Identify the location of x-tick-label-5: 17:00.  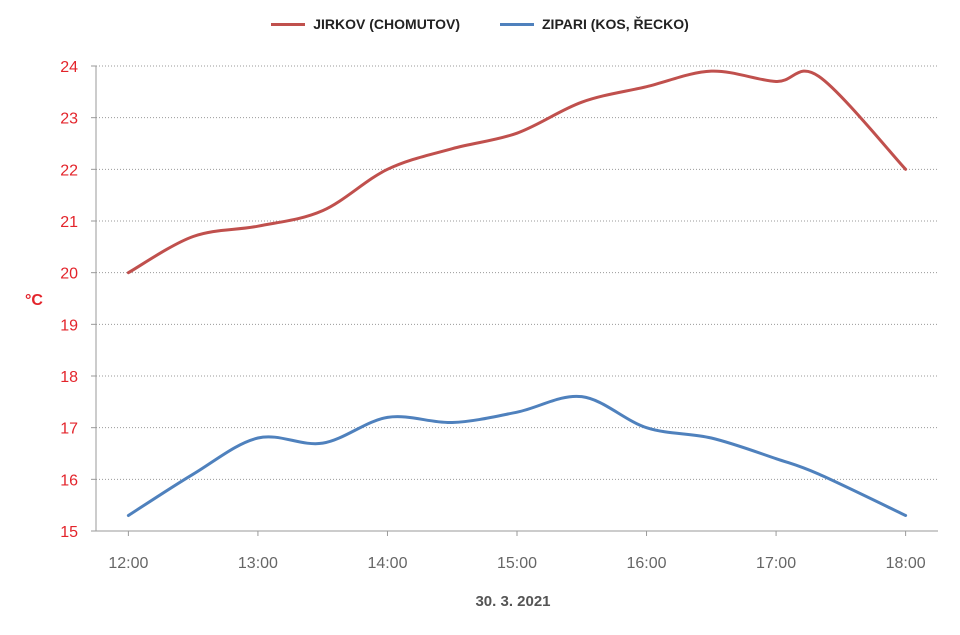
(776, 563).